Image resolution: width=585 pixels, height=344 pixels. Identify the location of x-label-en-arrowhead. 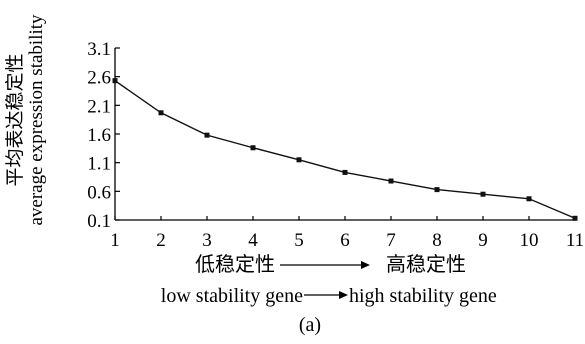
(343, 295).